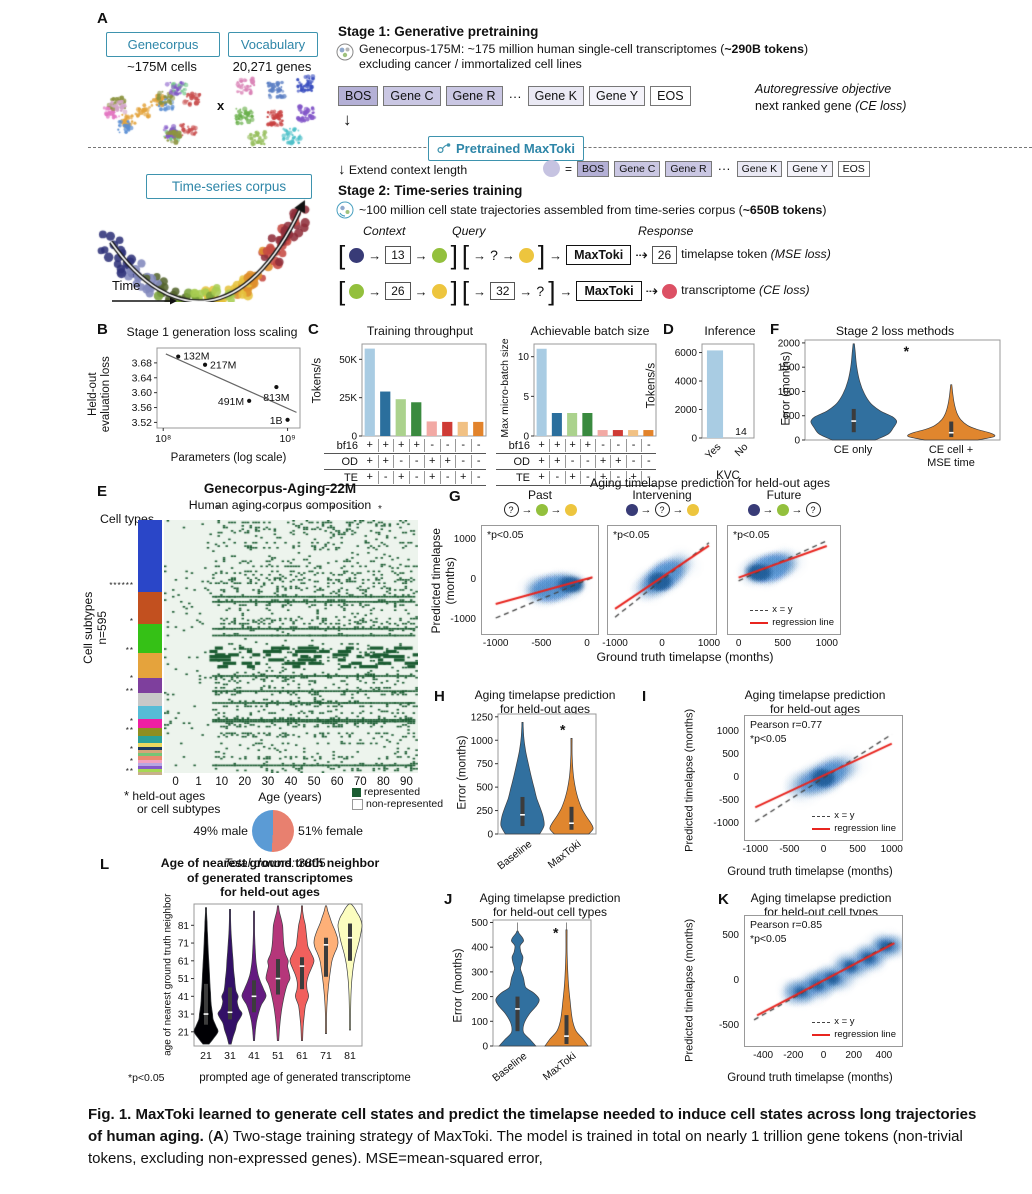  Describe the element at coordinates (212, 332) in the screenshot. I see `chart-b-title: Stage 1 generation loss scaling` at that location.